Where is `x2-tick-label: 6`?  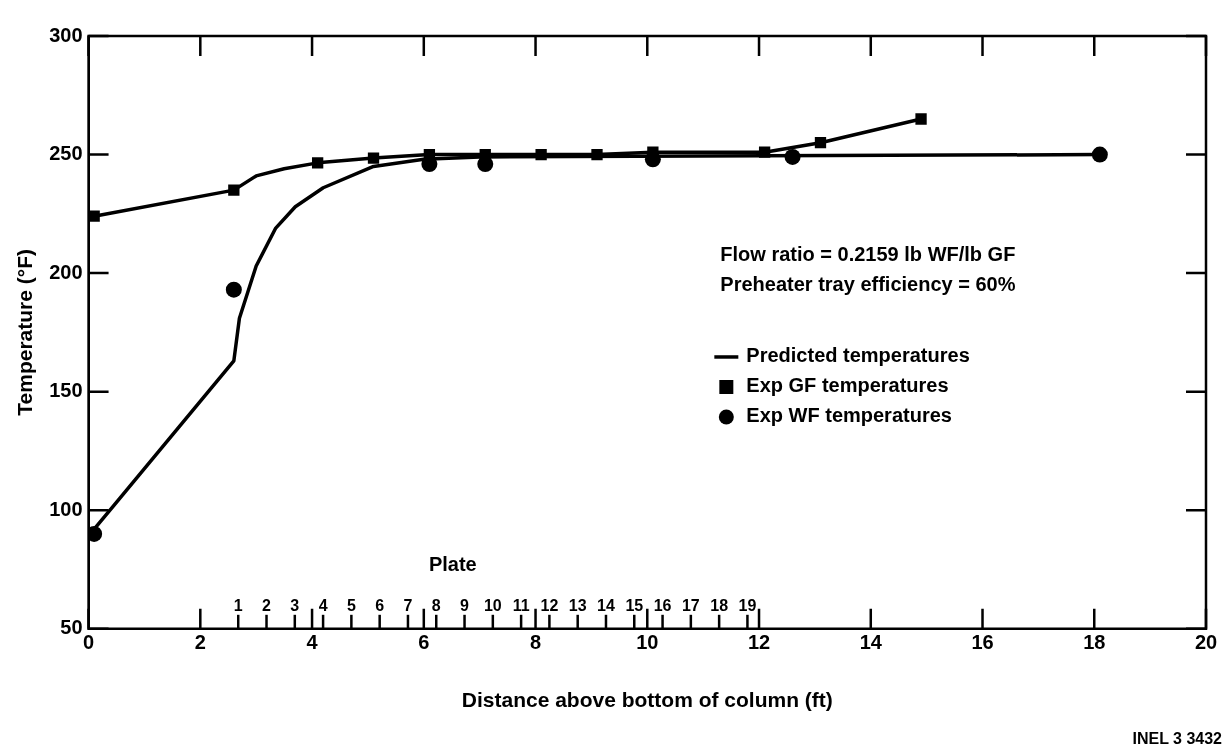
x2-tick-label: 6 is located at coordinates (380, 605).